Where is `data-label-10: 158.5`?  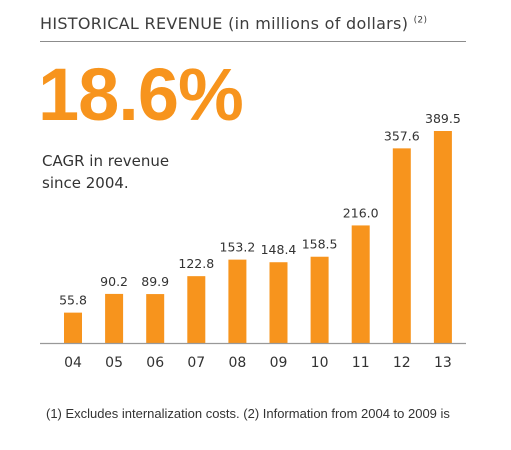
data-label-10: 158.5 is located at coordinates (320, 244).